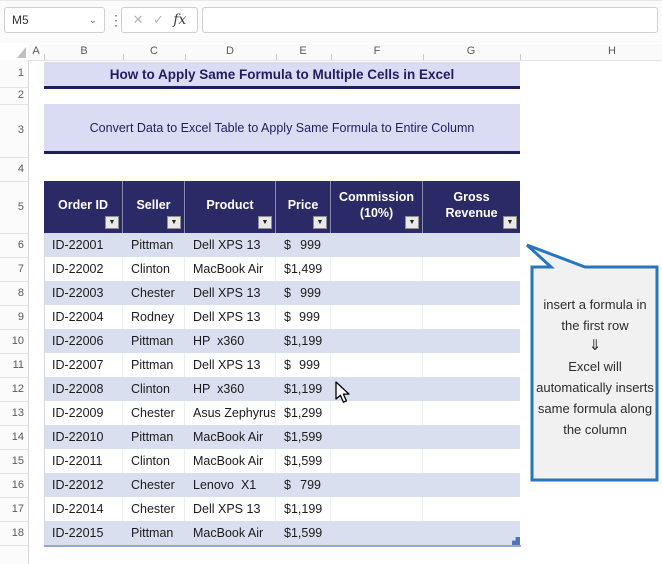 This screenshot has height=564, width=662. I want to click on column-header-G: G, so click(471, 51).